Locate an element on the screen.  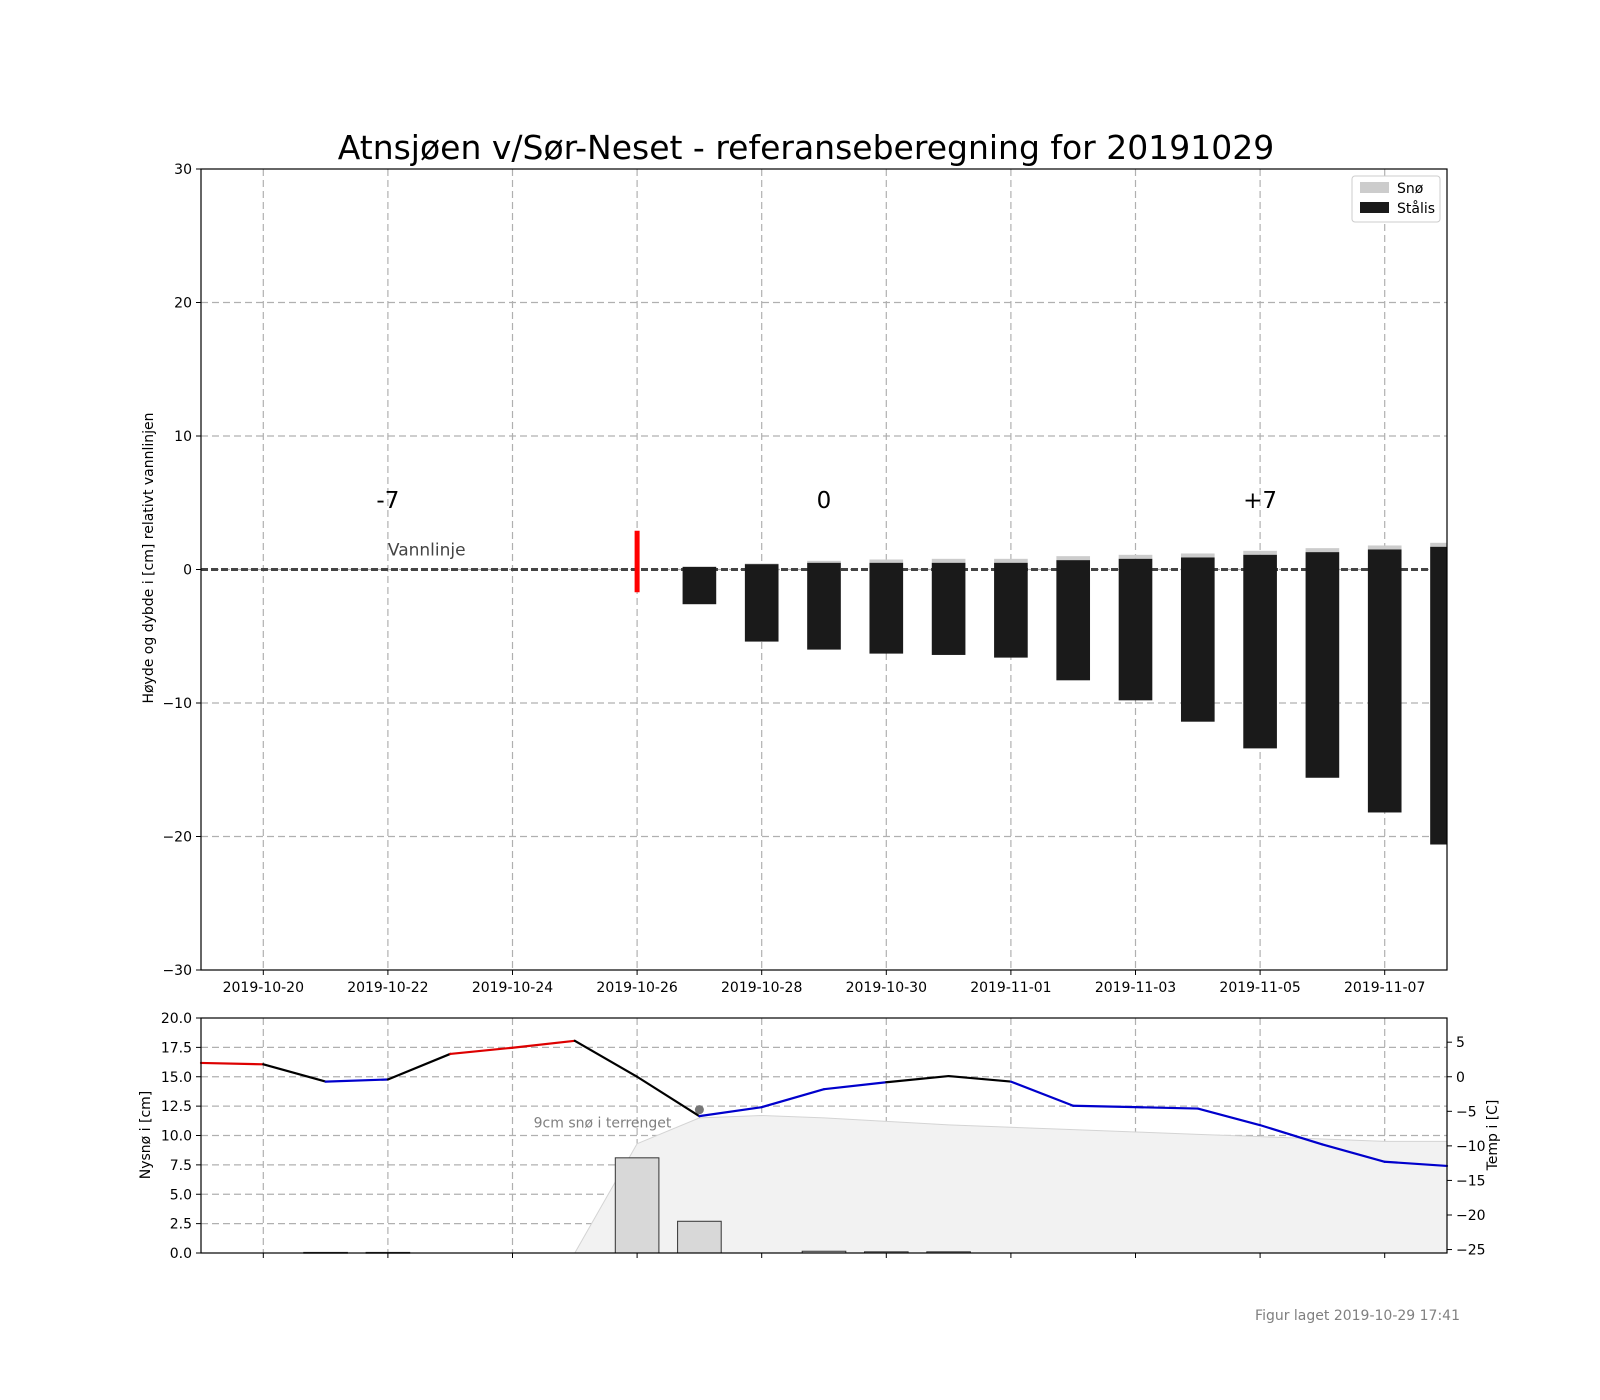
main-xtick-label: 2019-11-03 is located at coordinates (1135, 988).